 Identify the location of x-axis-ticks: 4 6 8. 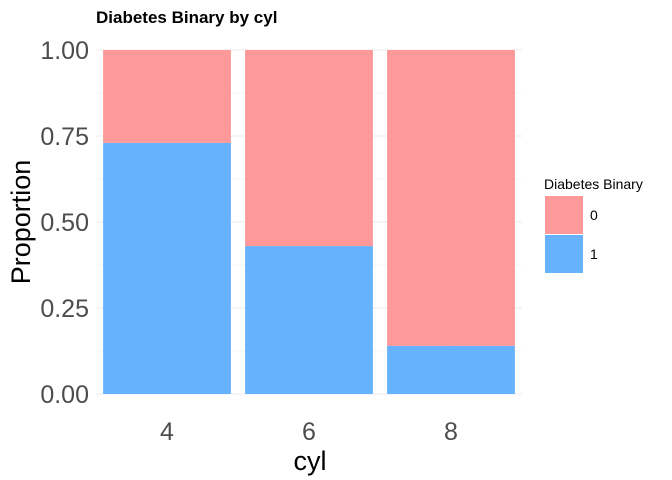
(309, 432).